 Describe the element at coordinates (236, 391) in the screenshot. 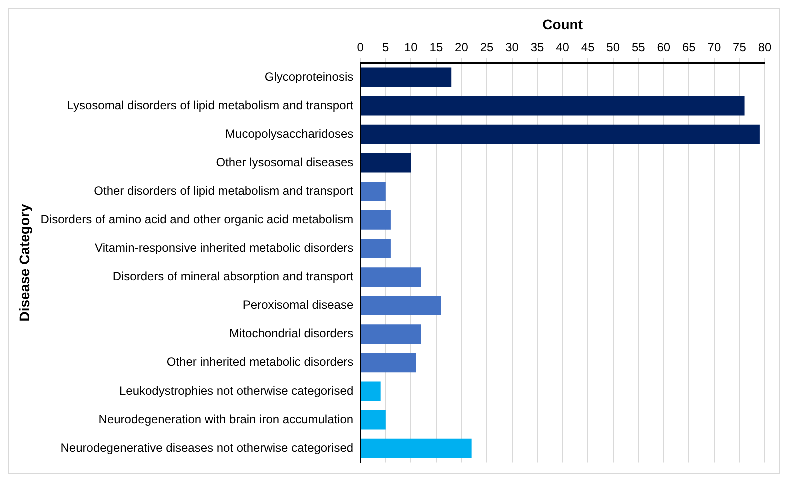

I see `y-tick-label: Leukodystrophies not otherwise categorised` at that location.